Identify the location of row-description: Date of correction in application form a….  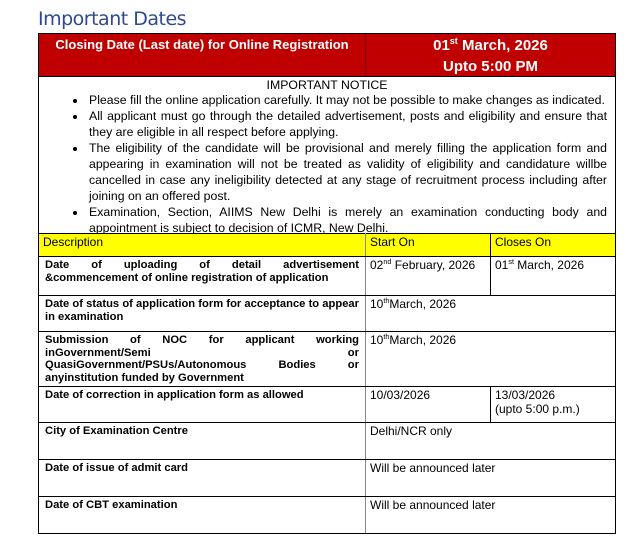
(202, 404).